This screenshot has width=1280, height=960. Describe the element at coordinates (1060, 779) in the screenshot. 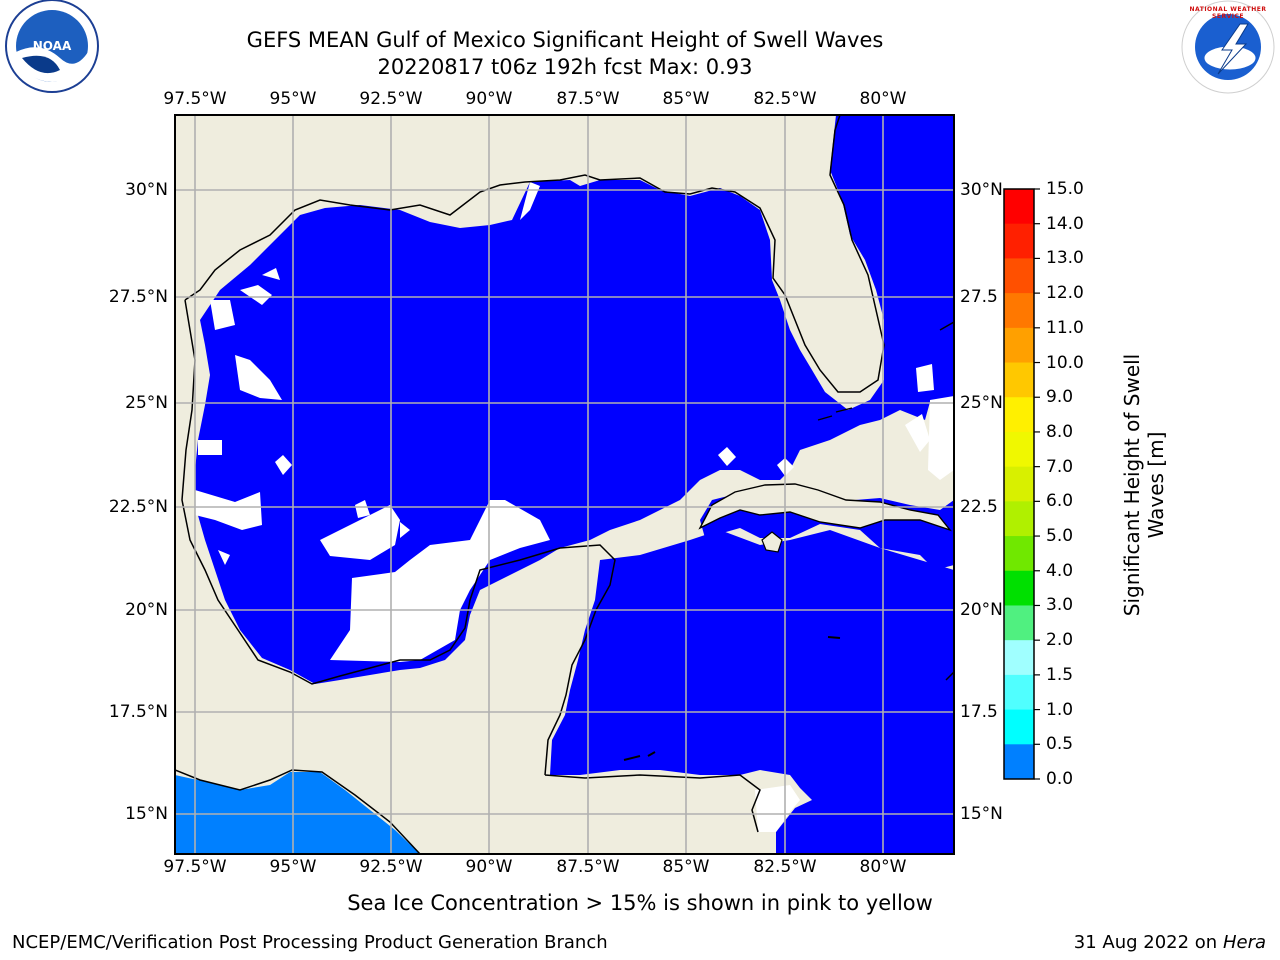

I see `colorbar-tick-label: 0.0` at that location.